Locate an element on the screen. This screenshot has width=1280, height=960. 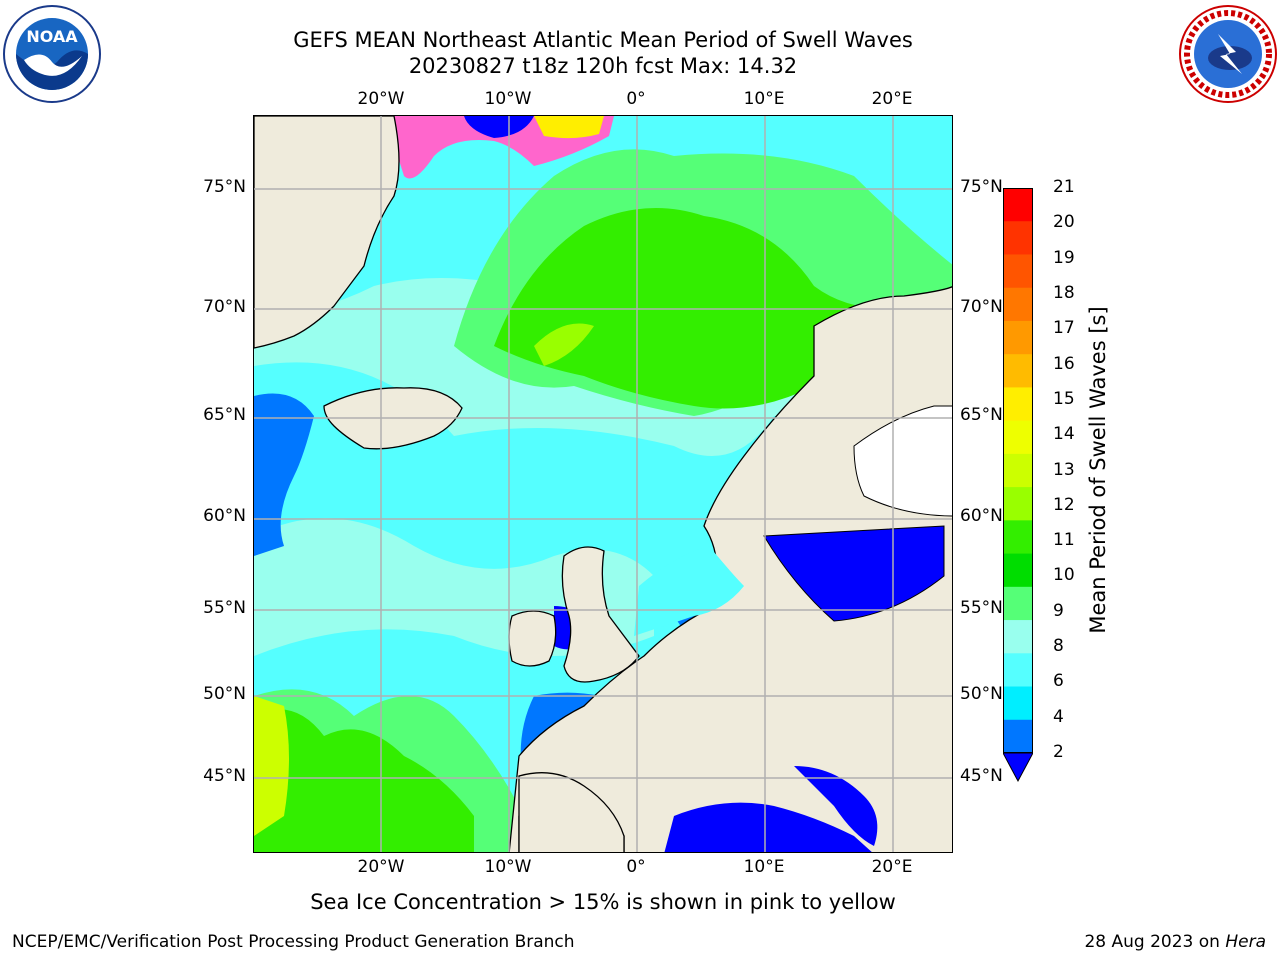
lat-label-left: 75°N is located at coordinates (224, 187).